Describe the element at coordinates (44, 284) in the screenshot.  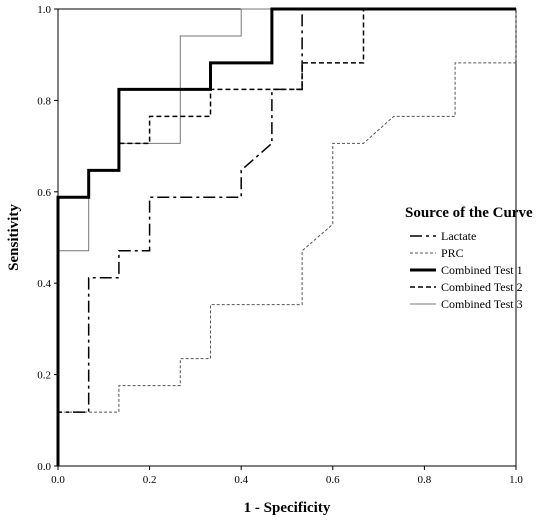
I see `y-tick-label: 0.4` at that location.